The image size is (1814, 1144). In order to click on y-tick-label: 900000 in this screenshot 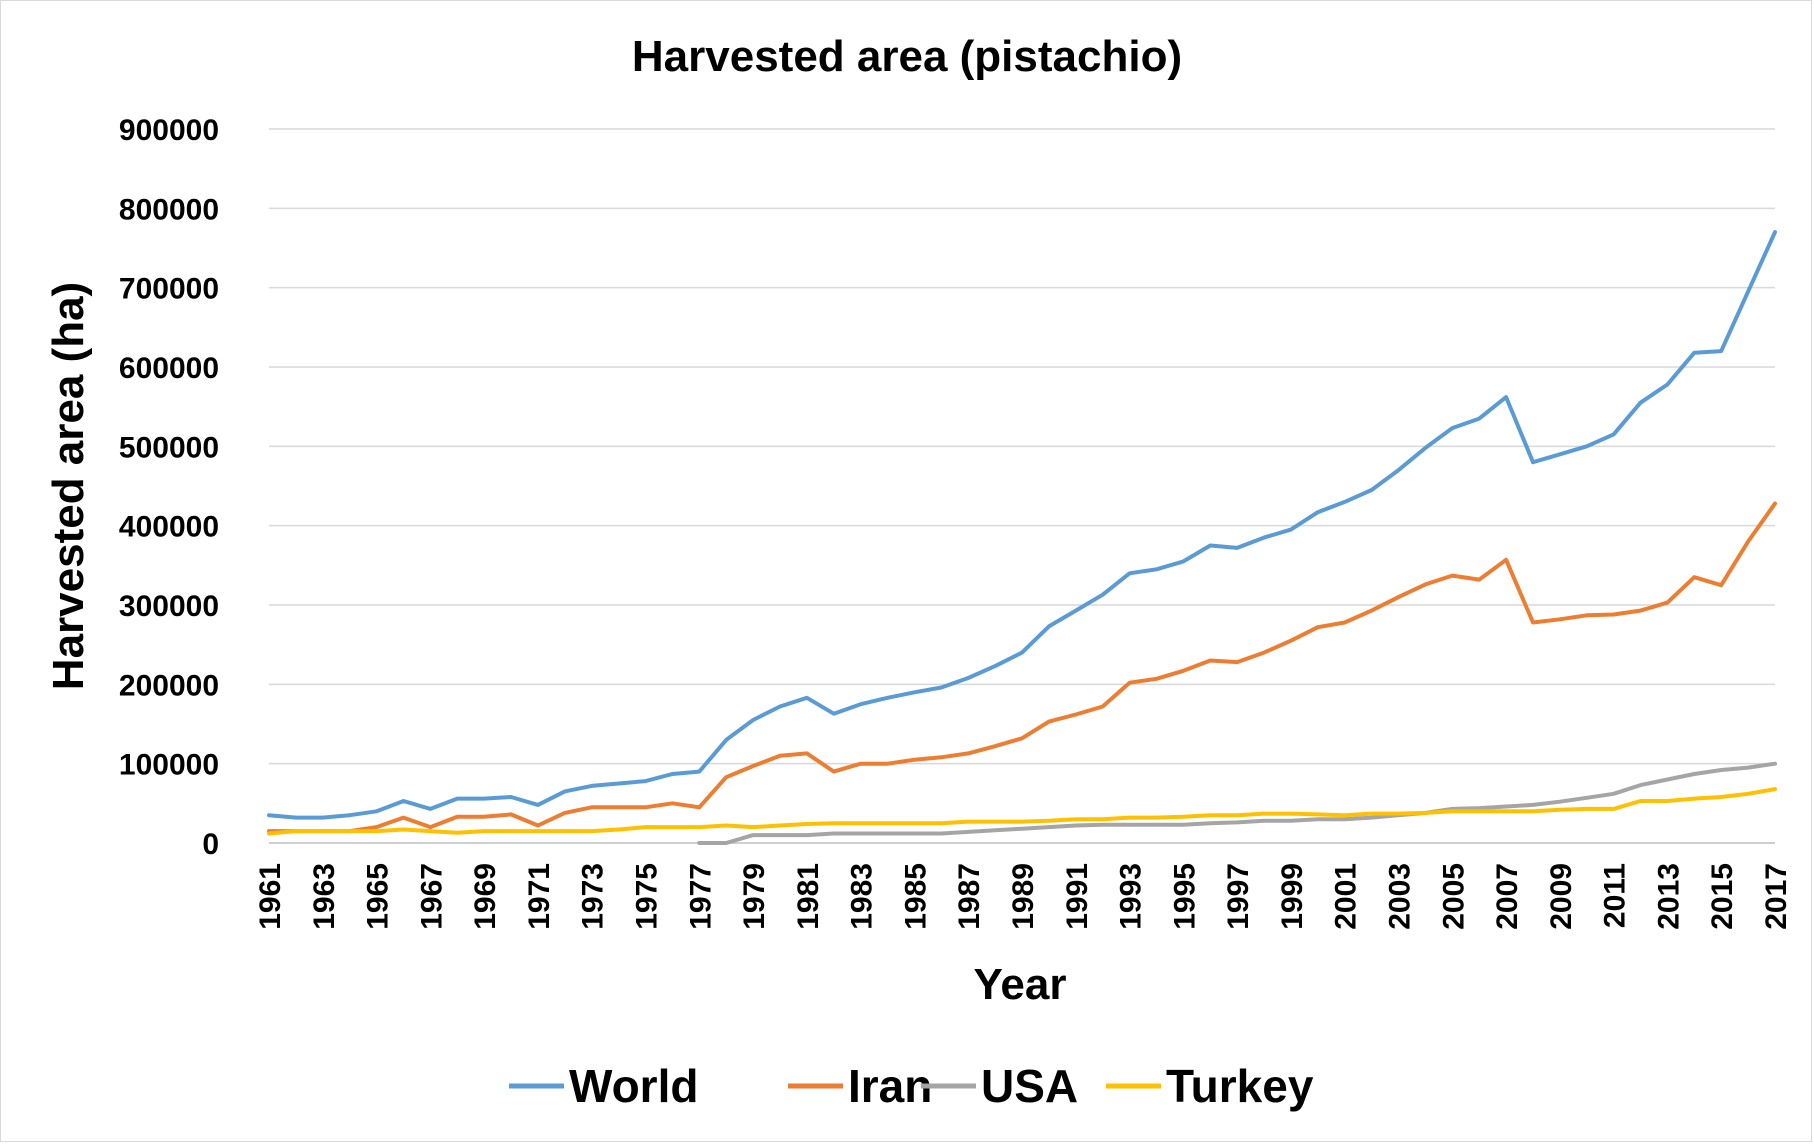, I will do `click(169, 130)`.